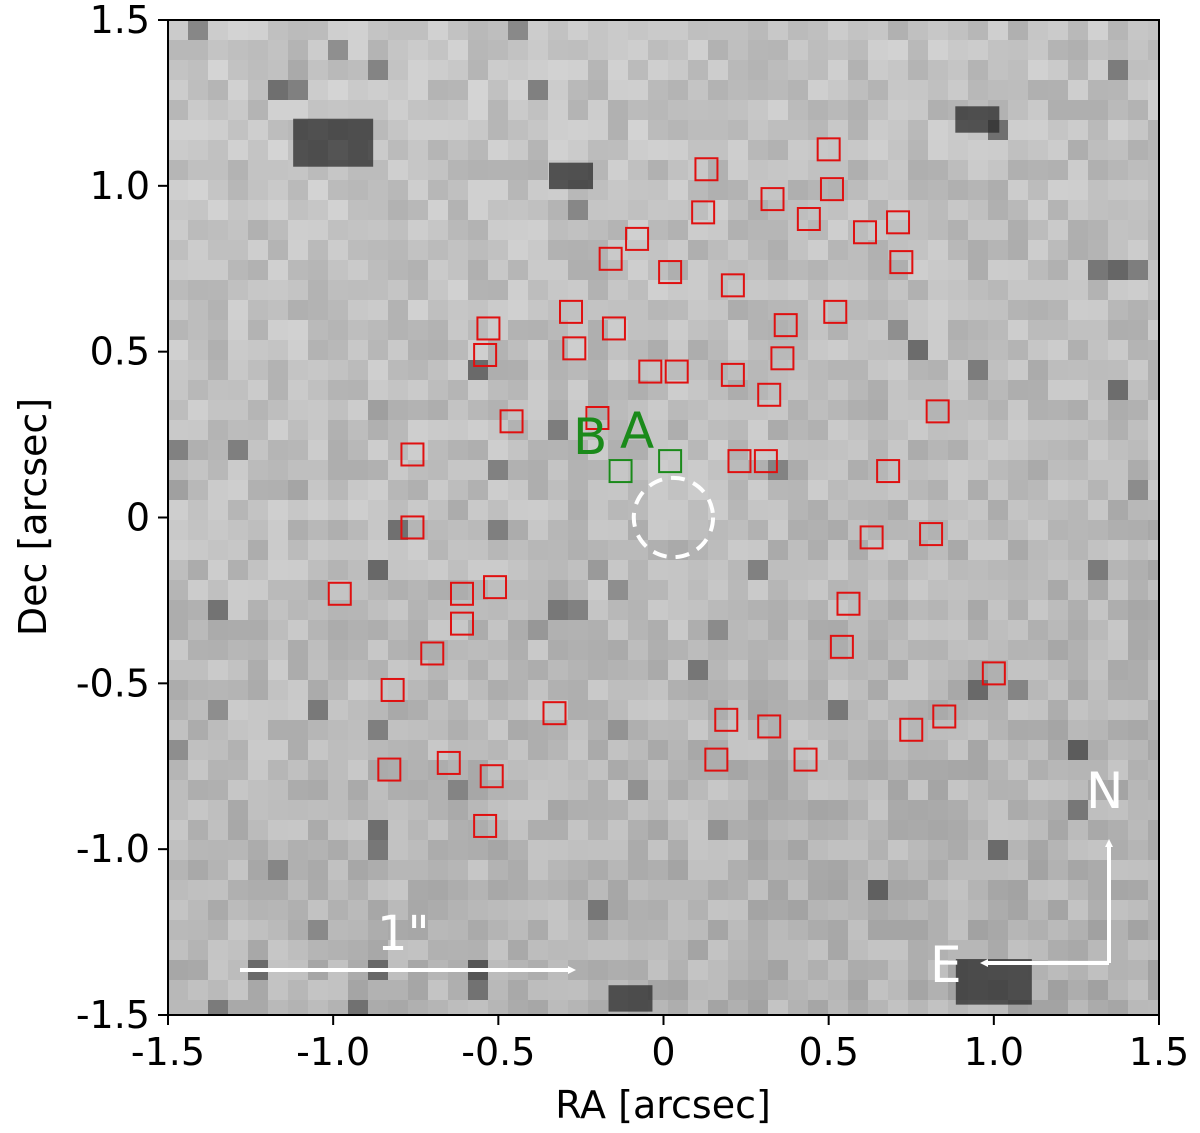 This screenshot has height=1133, width=1200. Describe the element at coordinates (663, 1105) in the screenshot. I see `x-axis-title: RA [arcsec]` at that location.